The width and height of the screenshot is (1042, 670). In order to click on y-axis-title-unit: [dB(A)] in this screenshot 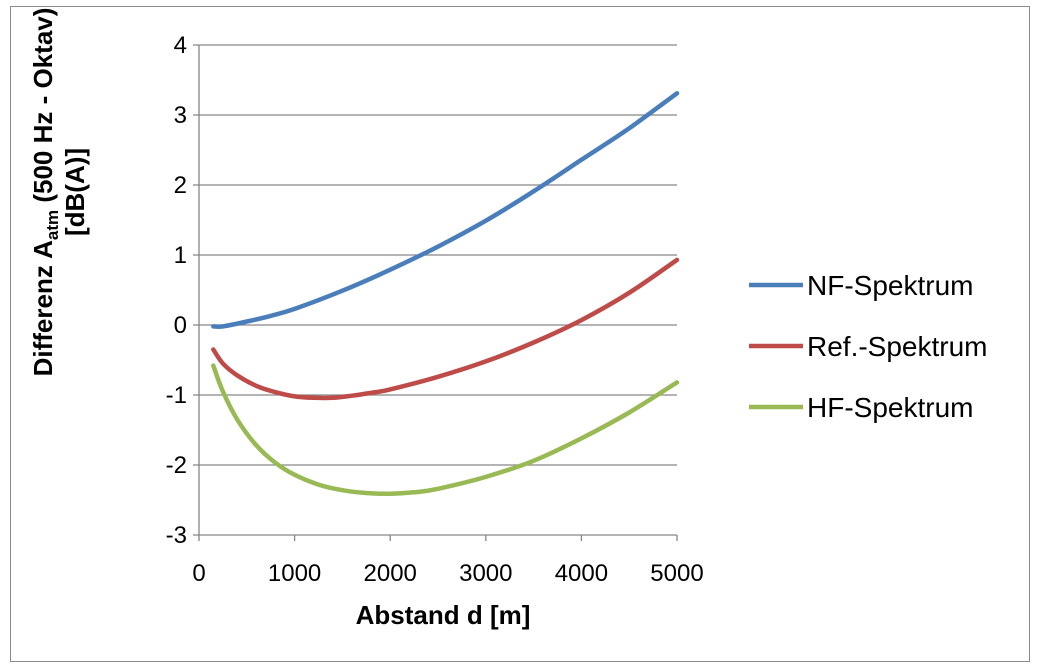, I will do `click(75, 192)`.